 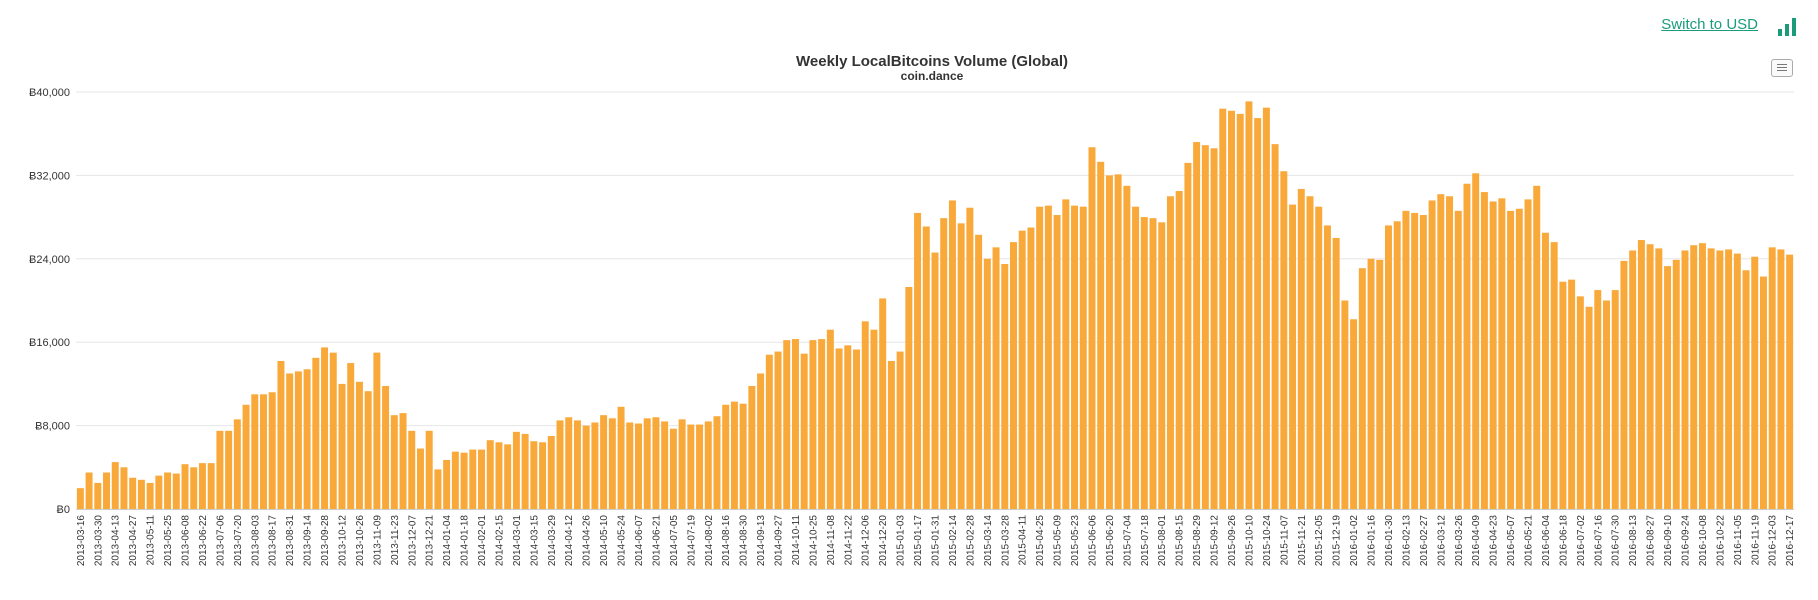 I want to click on x-tick-label: 2013-04-27, so click(x=133, y=541).